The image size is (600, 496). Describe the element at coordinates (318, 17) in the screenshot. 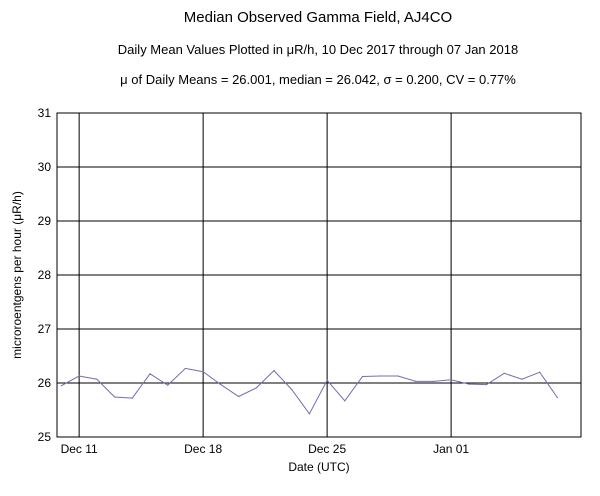

I see `chart-title: Median Observed Gamma Field, AJ4CO` at that location.